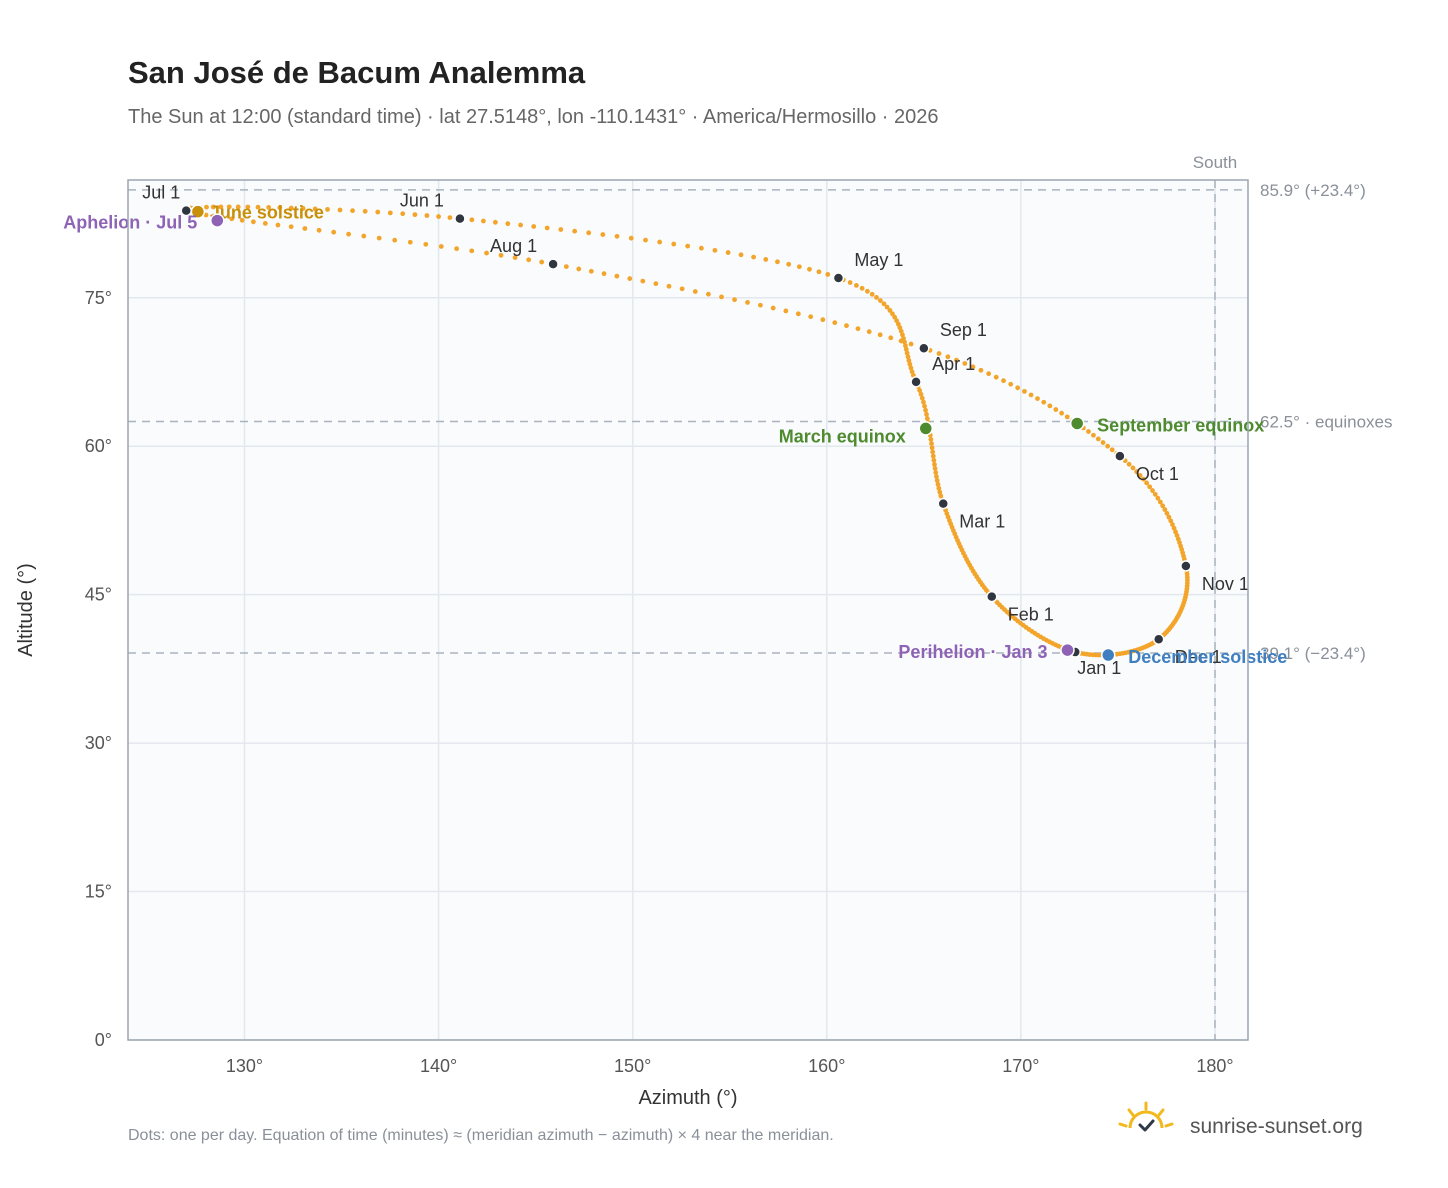  Describe the element at coordinates (513, 246) in the screenshot. I see `month-label: Aug 1` at that location.